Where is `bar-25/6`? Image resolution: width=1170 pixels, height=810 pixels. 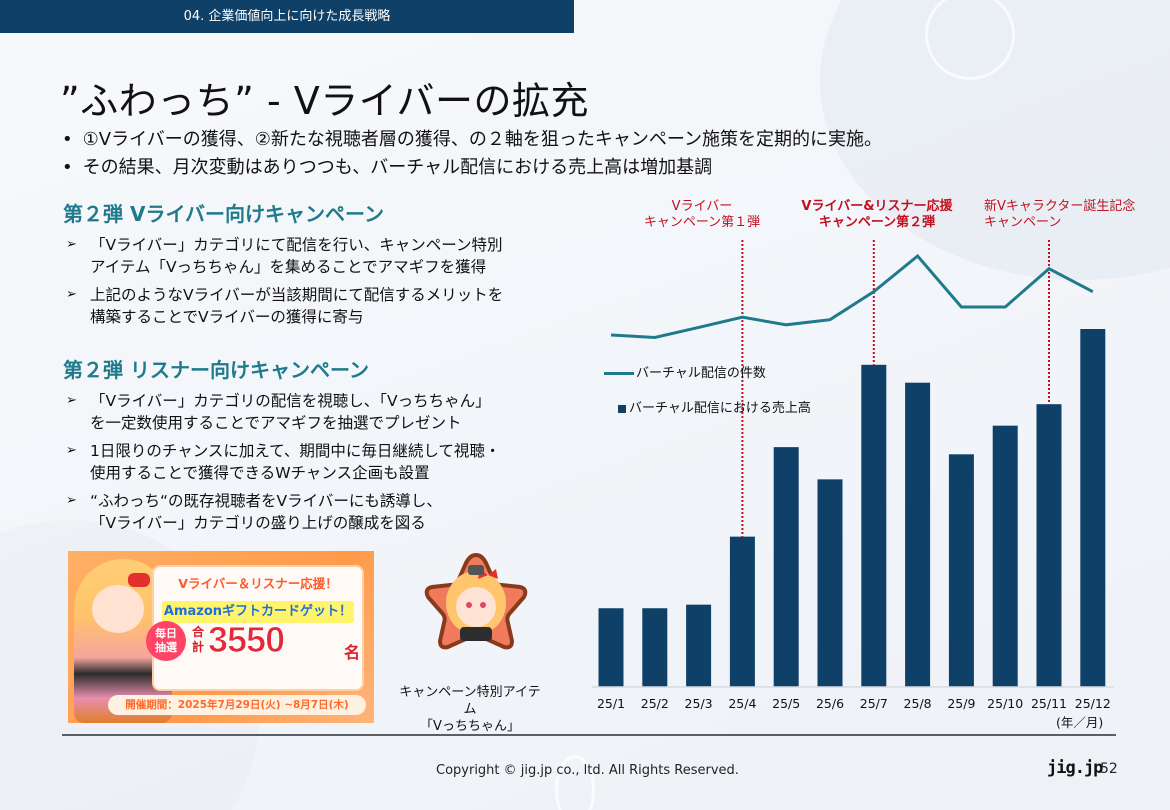
bar-25/6 is located at coordinates (830, 583).